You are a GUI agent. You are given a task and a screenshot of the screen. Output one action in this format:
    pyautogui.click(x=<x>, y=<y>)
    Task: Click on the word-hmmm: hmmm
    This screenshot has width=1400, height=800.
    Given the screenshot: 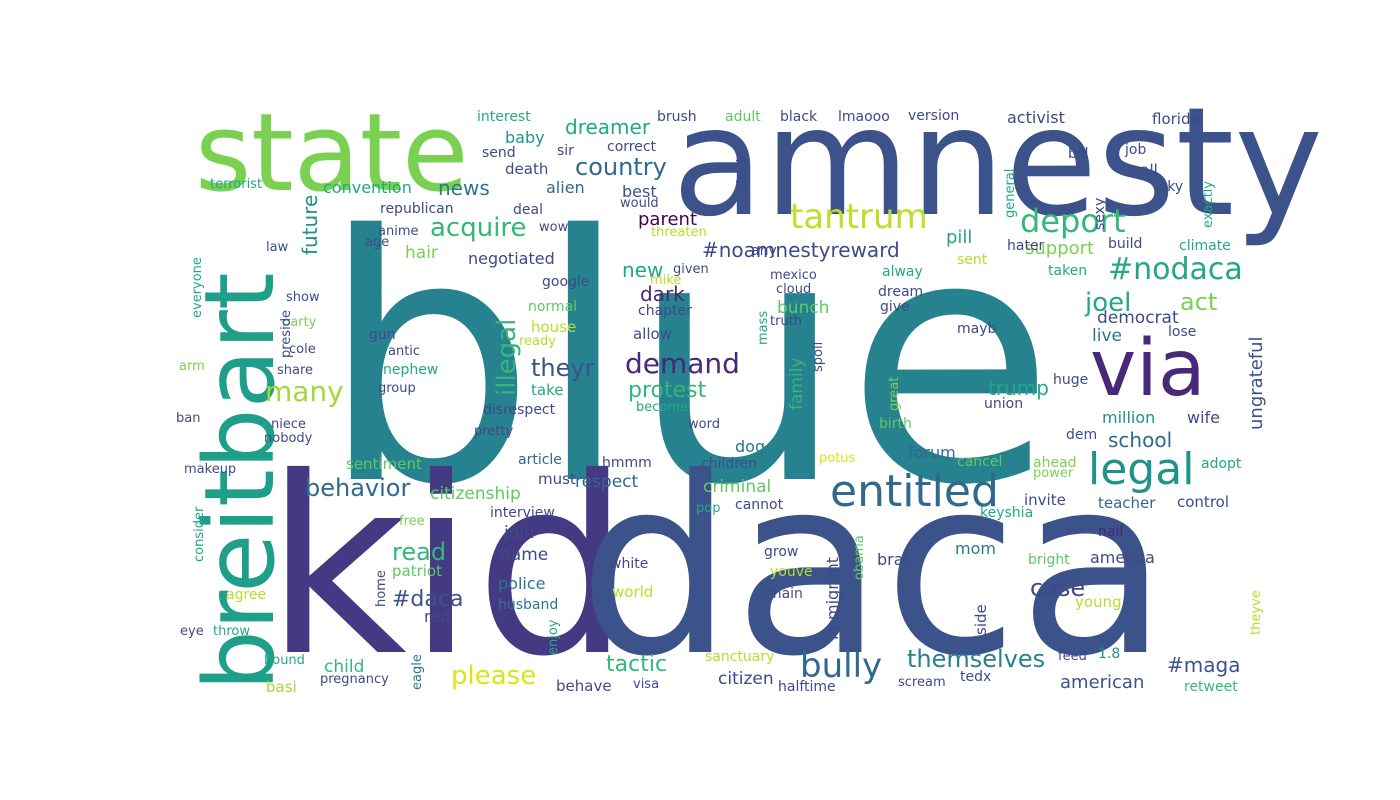 What is the action you would take?
    pyautogui.click(x=627, y=463)
    